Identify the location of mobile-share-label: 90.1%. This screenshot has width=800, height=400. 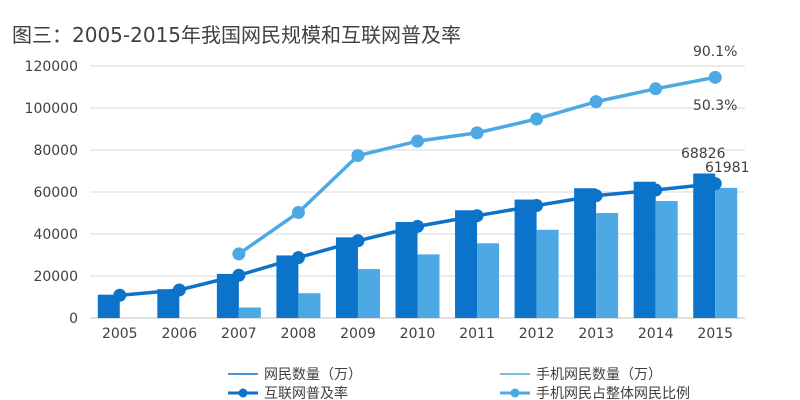
(715, 52).